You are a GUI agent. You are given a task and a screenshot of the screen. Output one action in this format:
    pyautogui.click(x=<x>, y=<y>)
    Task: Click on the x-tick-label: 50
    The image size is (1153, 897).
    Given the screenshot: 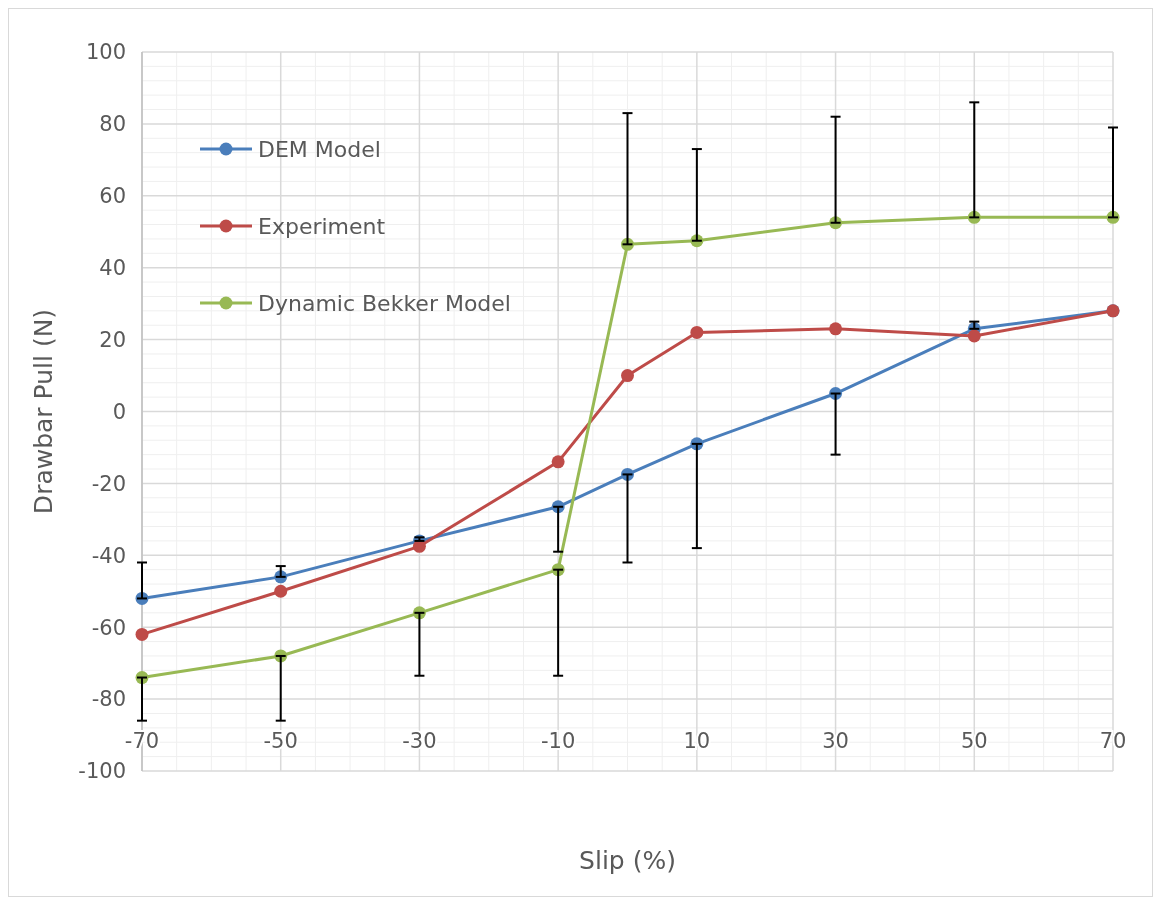 What is the action you would take?
    pyautogui.click(x=974, y=741)
    